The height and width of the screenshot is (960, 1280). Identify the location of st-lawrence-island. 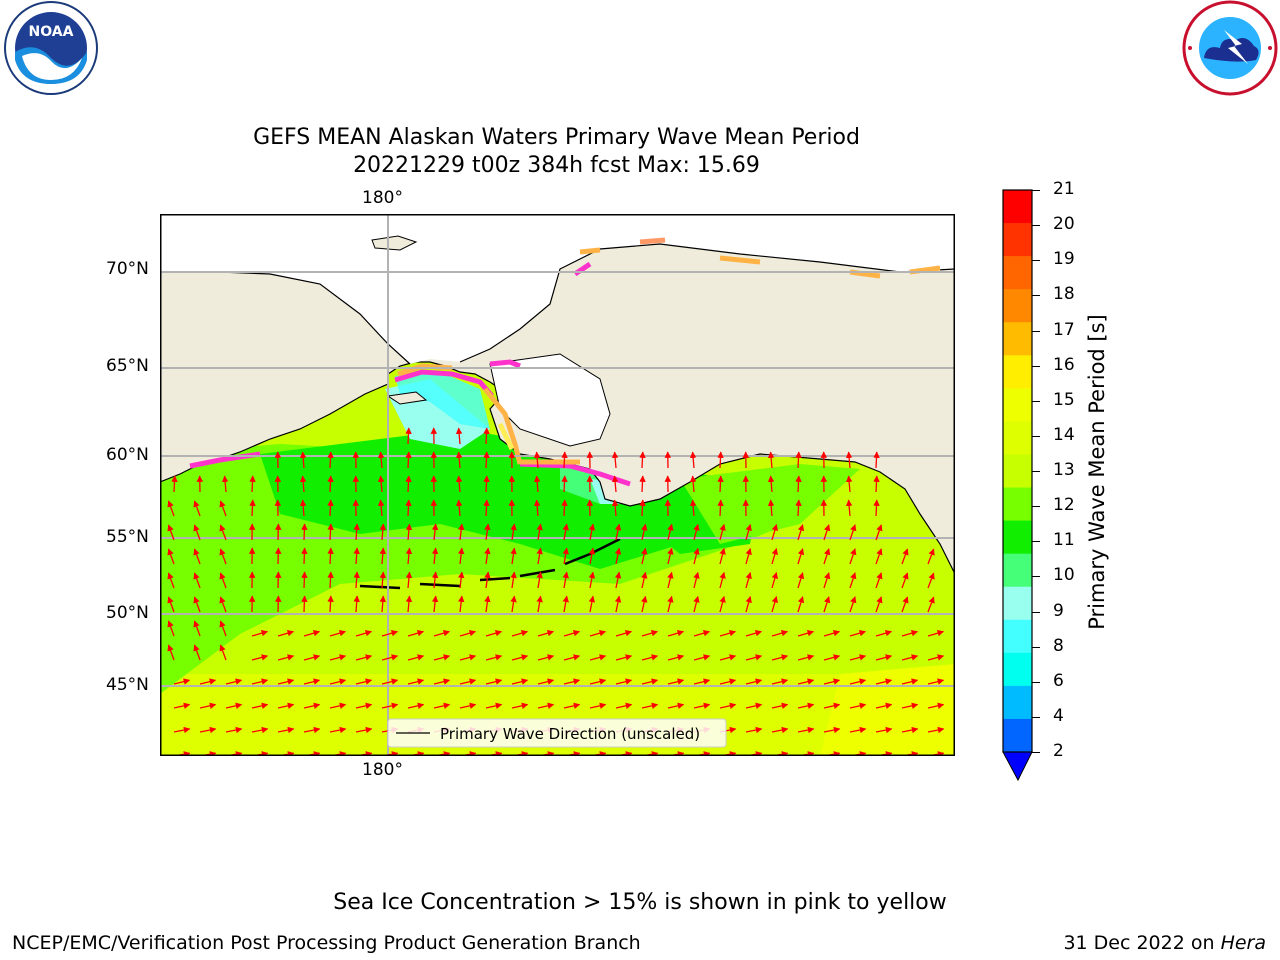
(407, 398).